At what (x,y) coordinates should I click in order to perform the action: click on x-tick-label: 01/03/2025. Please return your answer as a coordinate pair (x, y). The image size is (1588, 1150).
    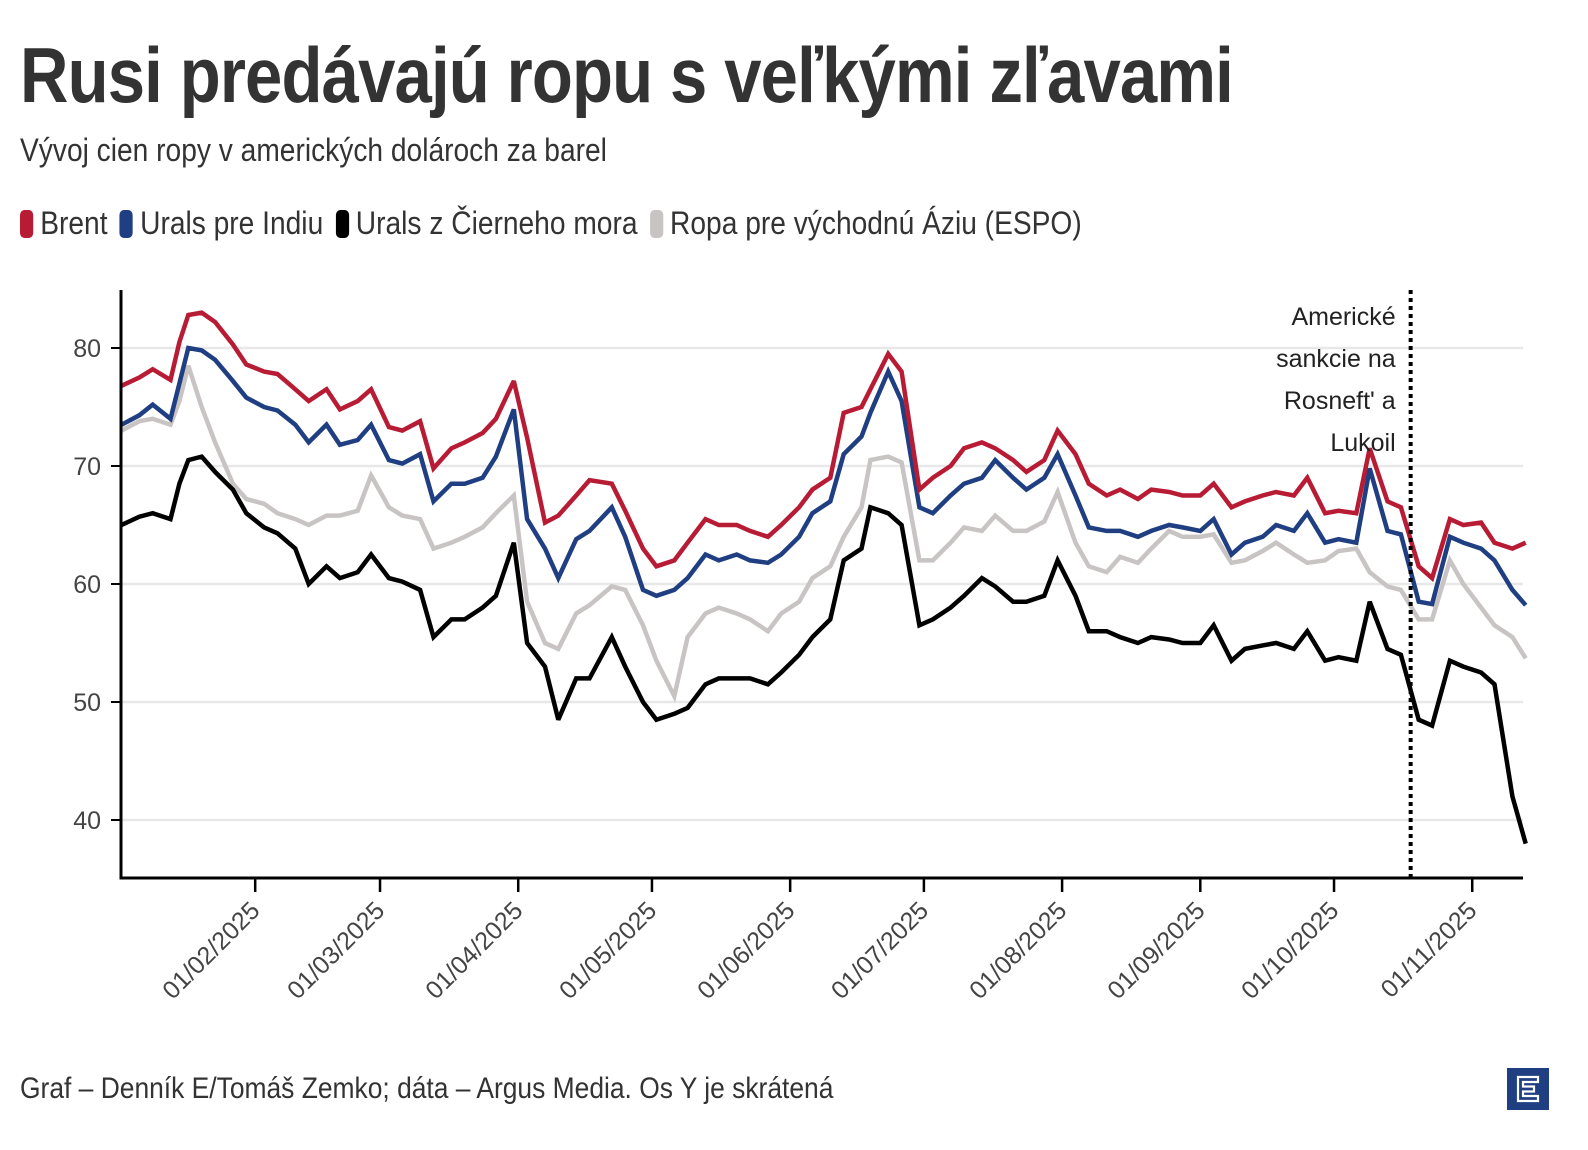
    Looking at the image, I should click on (336, 950).